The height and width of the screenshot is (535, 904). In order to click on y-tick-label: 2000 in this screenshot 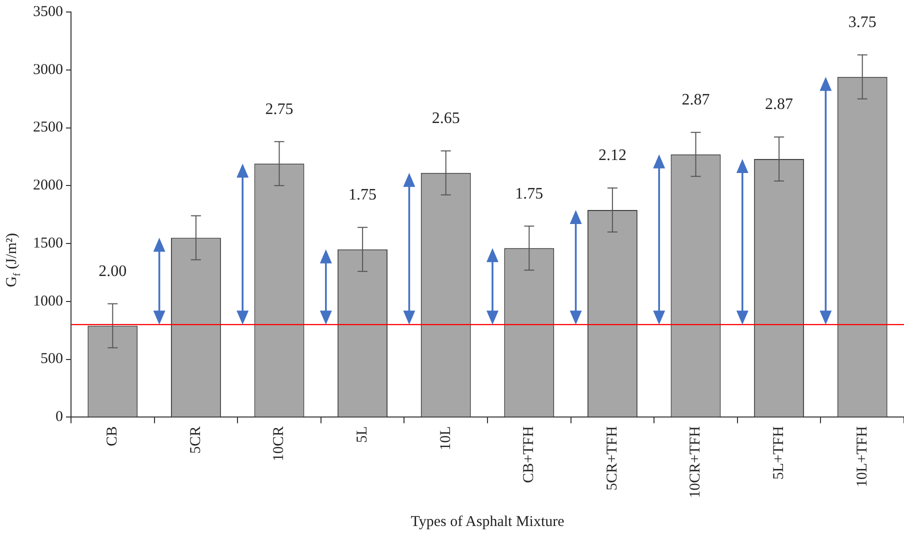, I will do `click(48, 186)`.